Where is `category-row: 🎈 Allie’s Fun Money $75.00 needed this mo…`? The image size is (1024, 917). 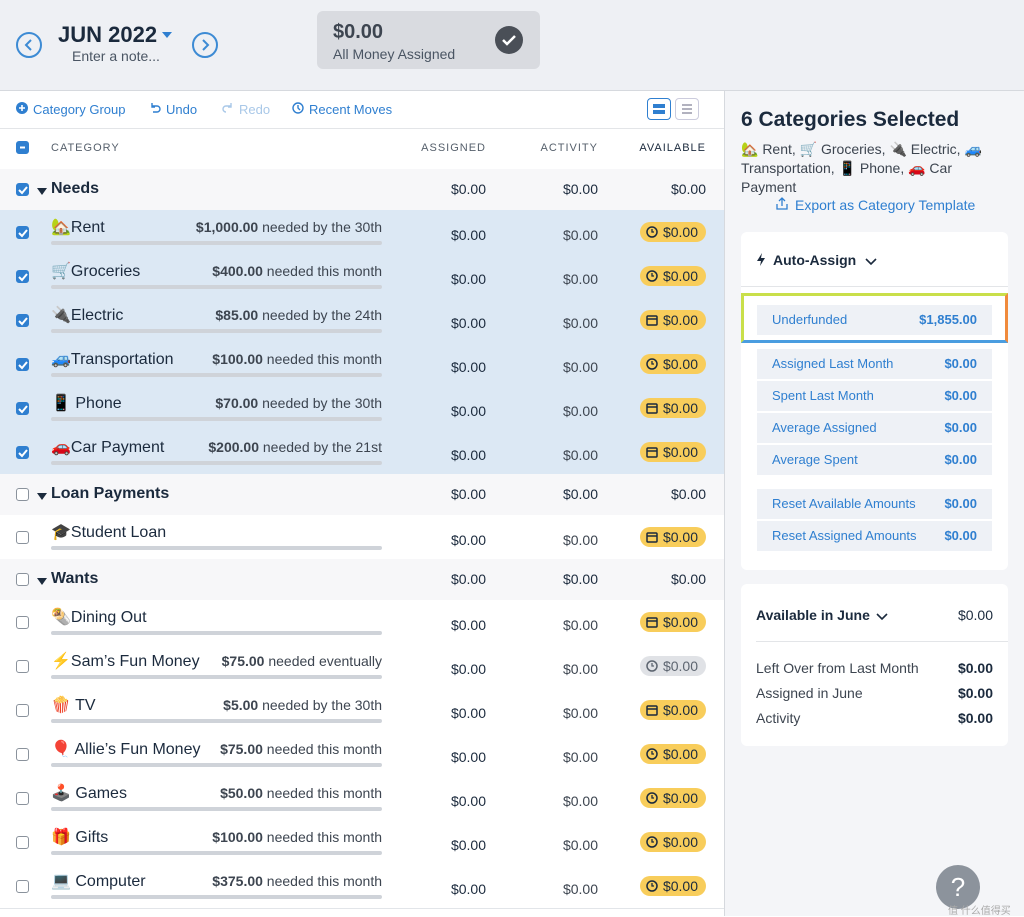
category-row: 🎈 Allie’s Fun Money $75.00 needed this mo… is located at coordinates (362, 754).